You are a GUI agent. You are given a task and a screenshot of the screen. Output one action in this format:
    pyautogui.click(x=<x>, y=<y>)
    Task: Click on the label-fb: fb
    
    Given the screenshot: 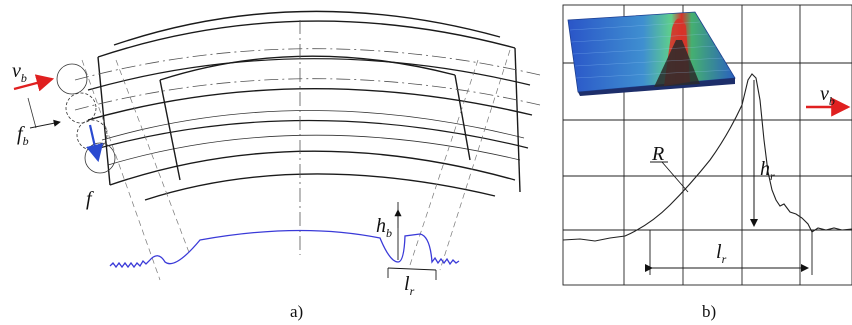 What is the action you would take?
    pyautogui.click(x=23, y=135)
    